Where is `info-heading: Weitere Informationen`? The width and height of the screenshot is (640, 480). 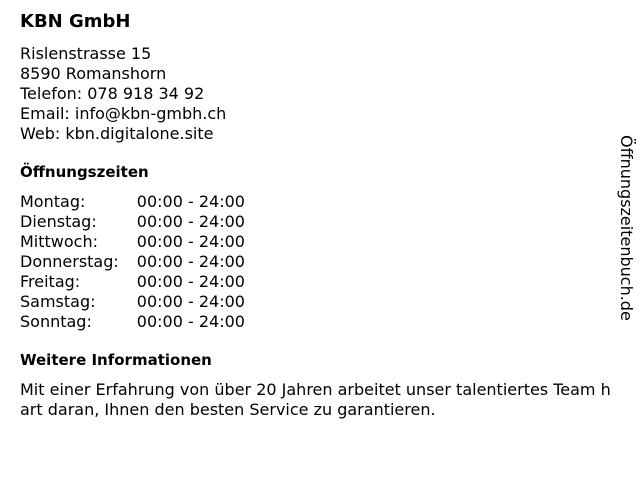
info-heading: Weitere Informationen is located at coordinates (116, 360).